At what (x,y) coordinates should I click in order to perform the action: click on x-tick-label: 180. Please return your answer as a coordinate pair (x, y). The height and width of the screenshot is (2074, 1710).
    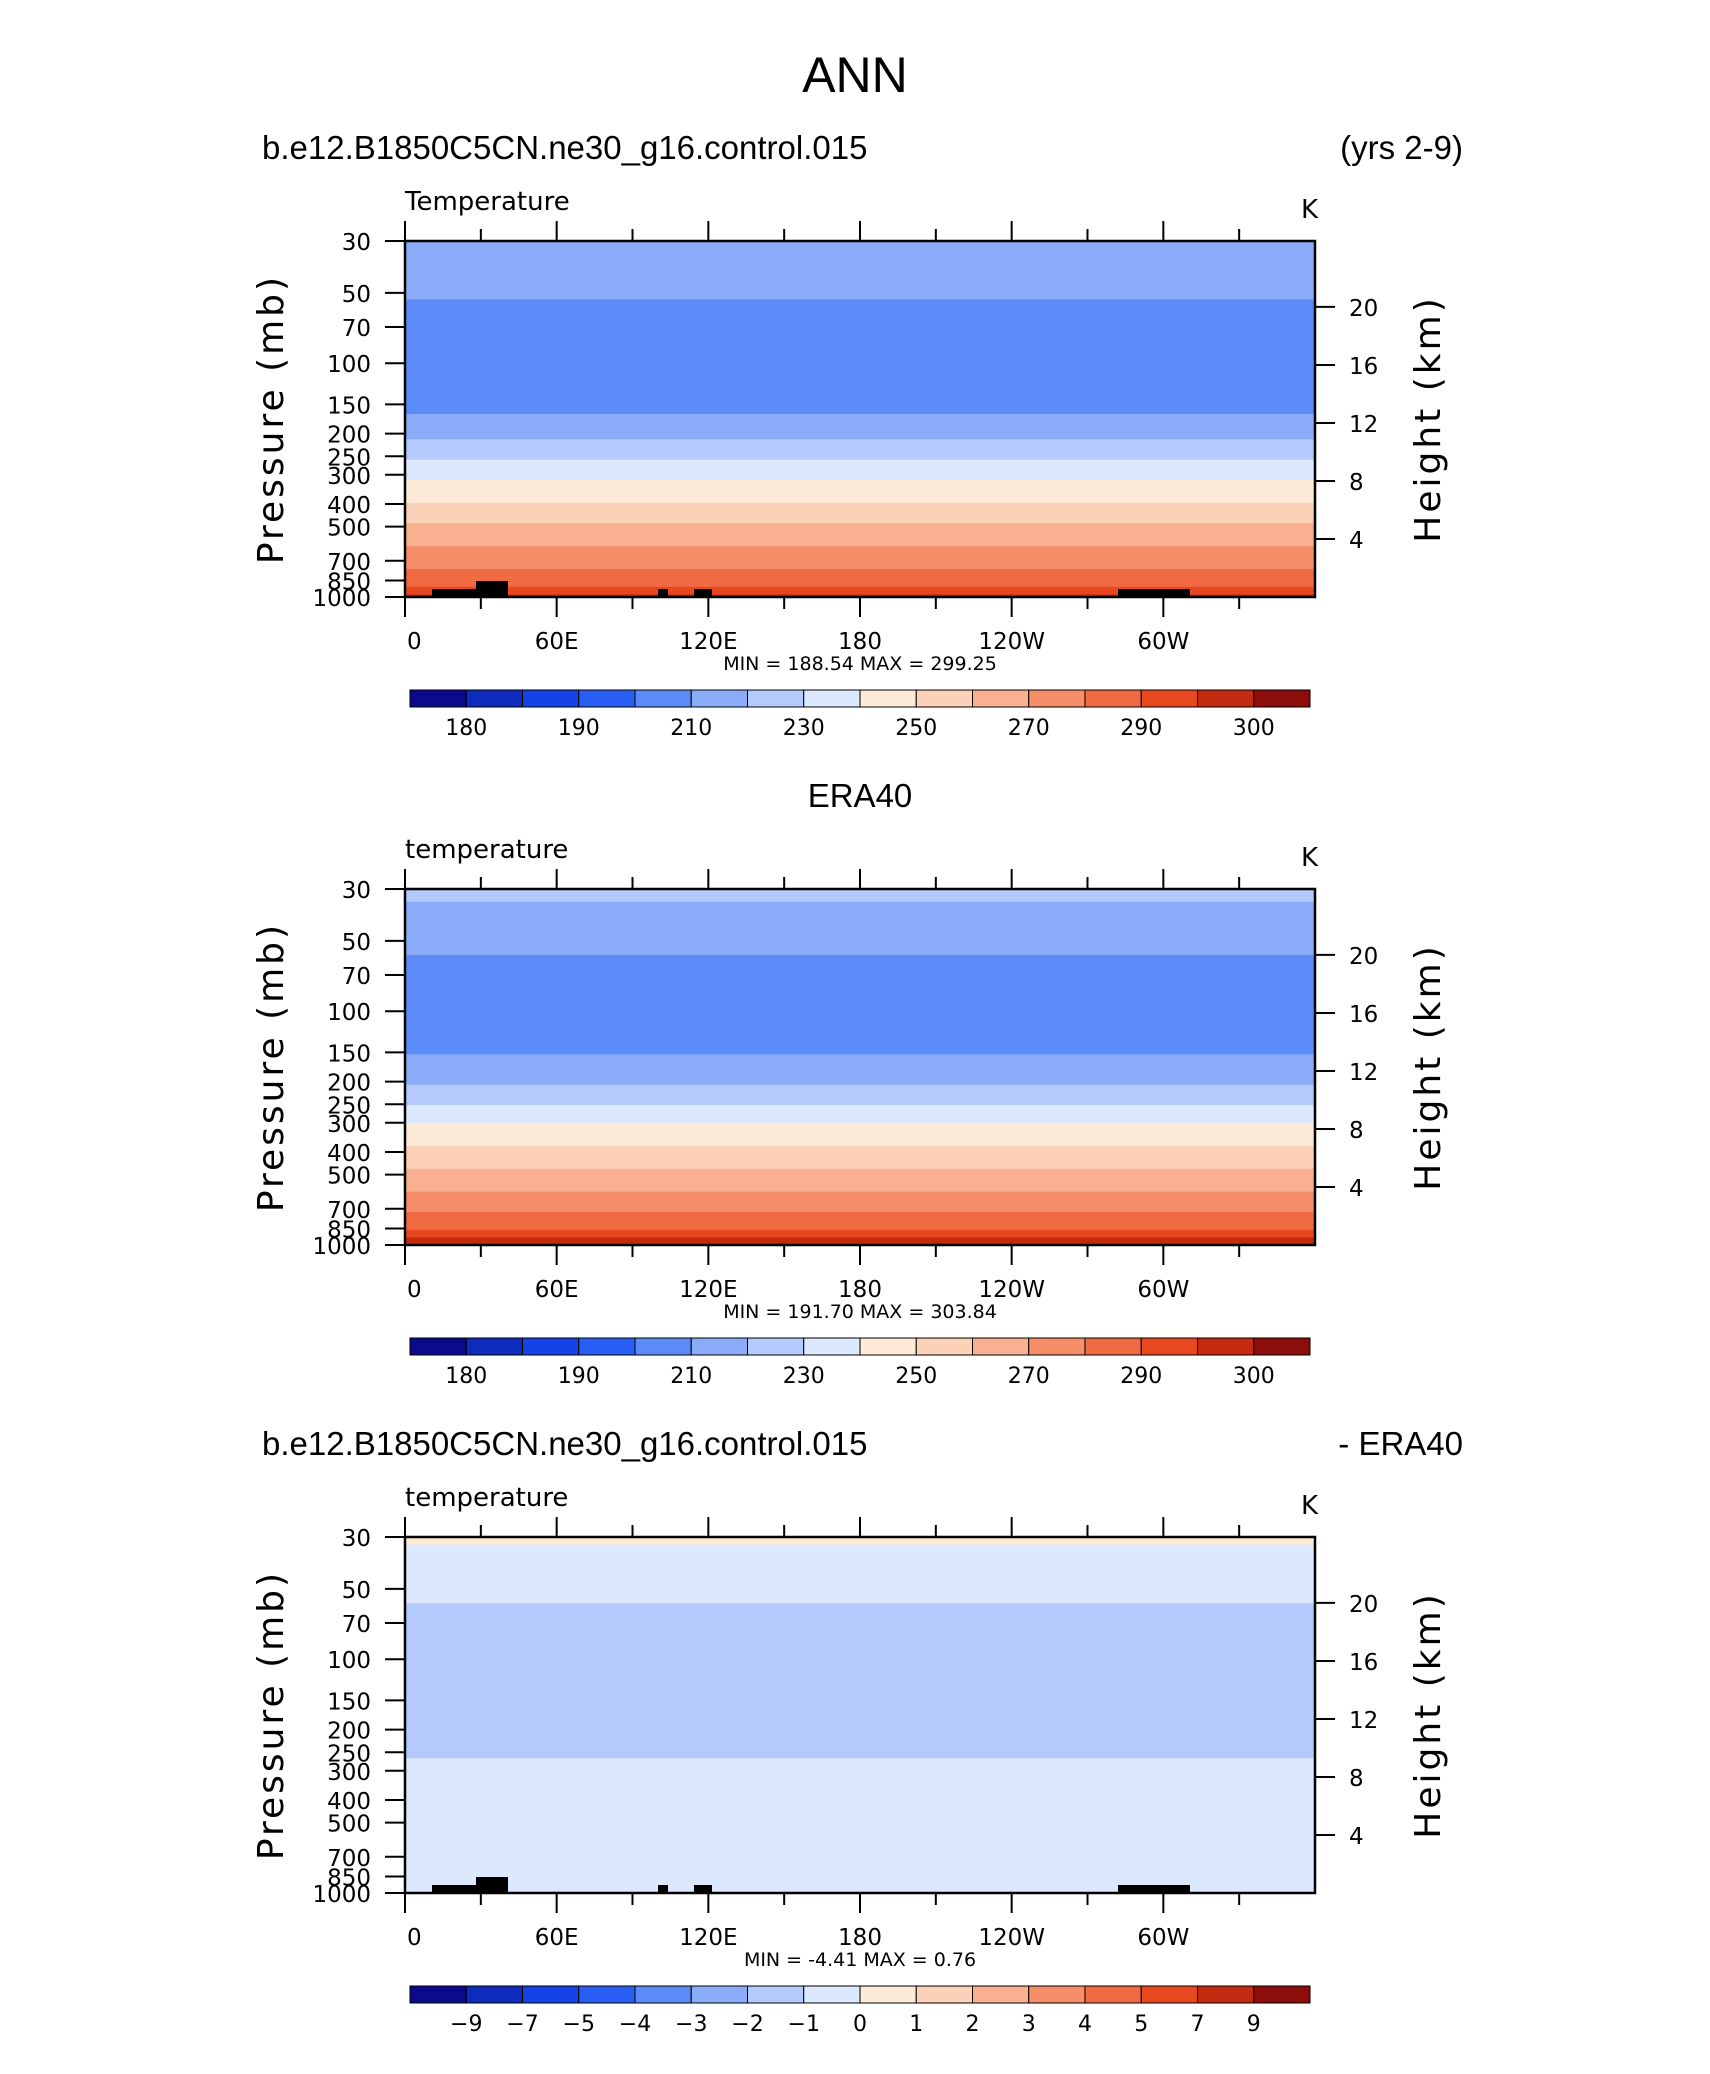
    Looking at the image, I should click on (860, 642).